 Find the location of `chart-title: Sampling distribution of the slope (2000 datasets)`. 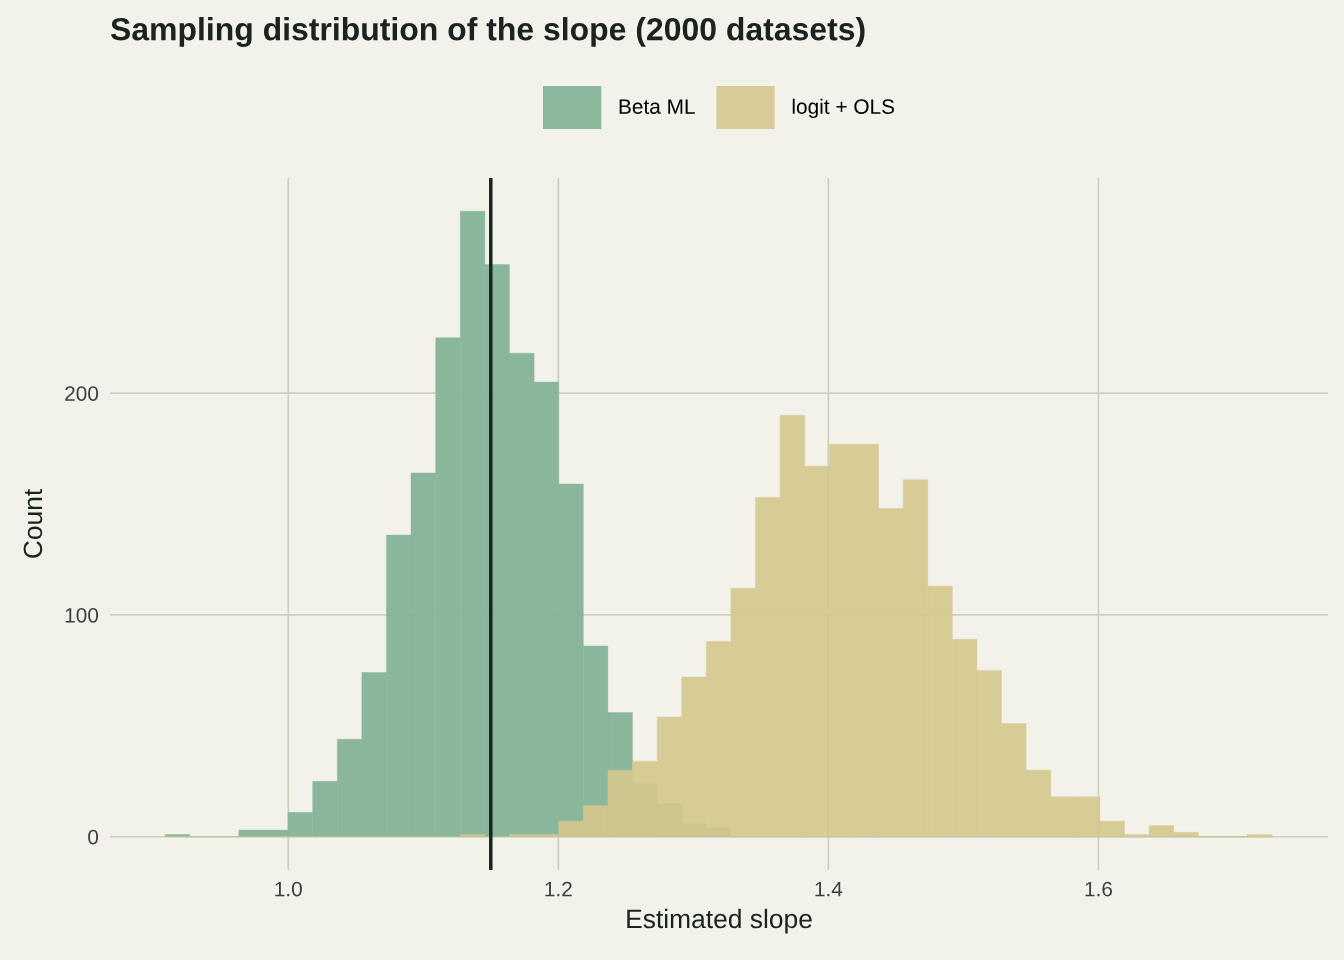

chart-title: Sampling distribution of the slope (2000 datasets) is located at coordinates (487, 32).